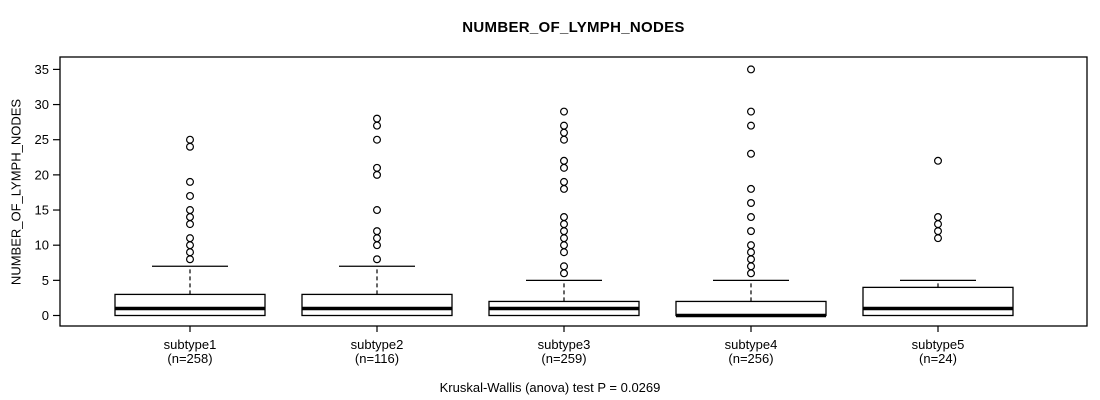 This screenshot has width=1100, height=400. What do you see at coordinates (42, 210) in the screenshot?
I see `y-axis-tick-label: 15` at bounding box center [42, 210].